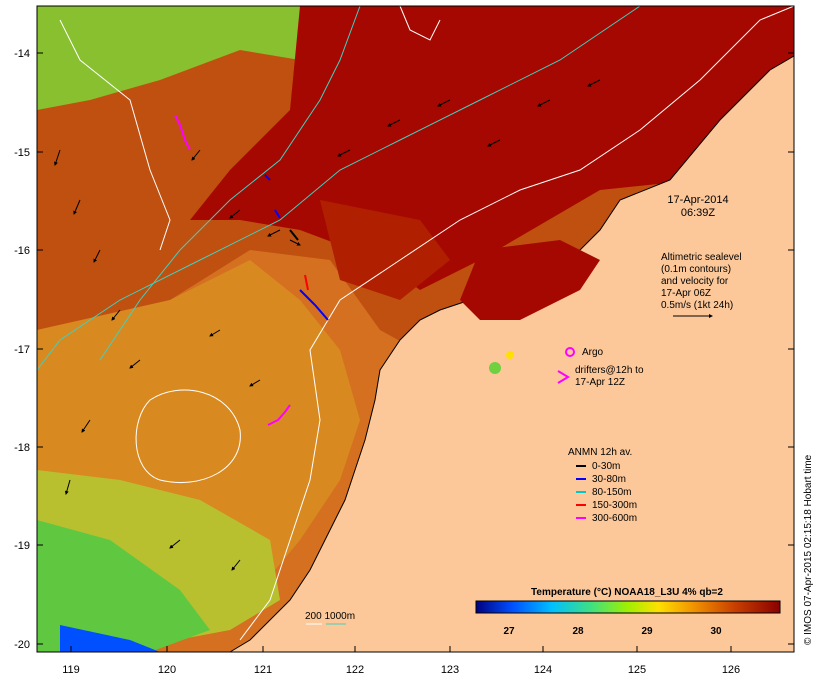 This screenshot has height=680, width=820. What do you see at coordinates (355, 670) in the screenshot?
I see `x-tick-label: 122` at bounding box center [355, 670].